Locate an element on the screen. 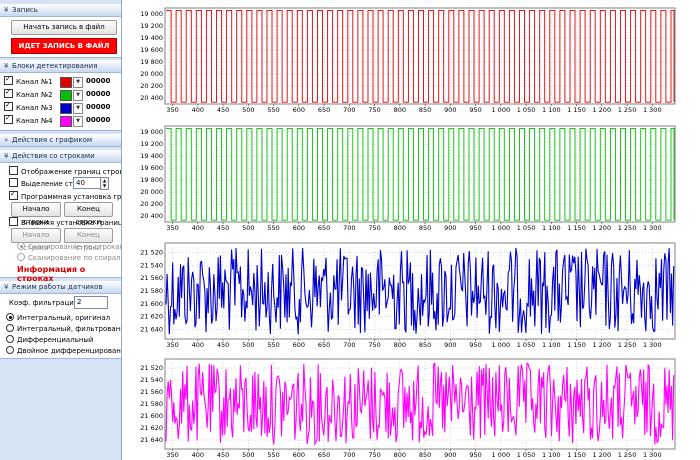 The image size is (700, 460). x-tick-label: 700 is located at coordinates (349, 455).